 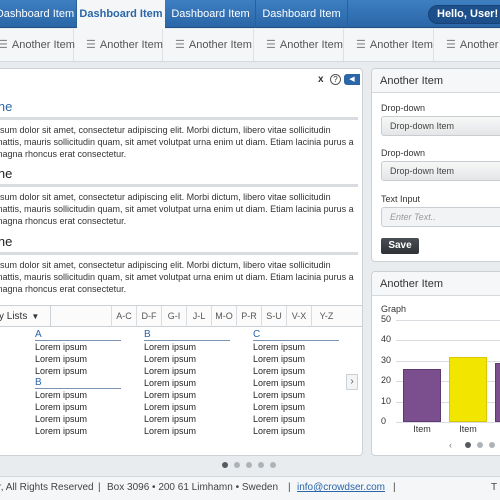 I want to click on text-input: Enter Text.., so click(x=440, y=217).